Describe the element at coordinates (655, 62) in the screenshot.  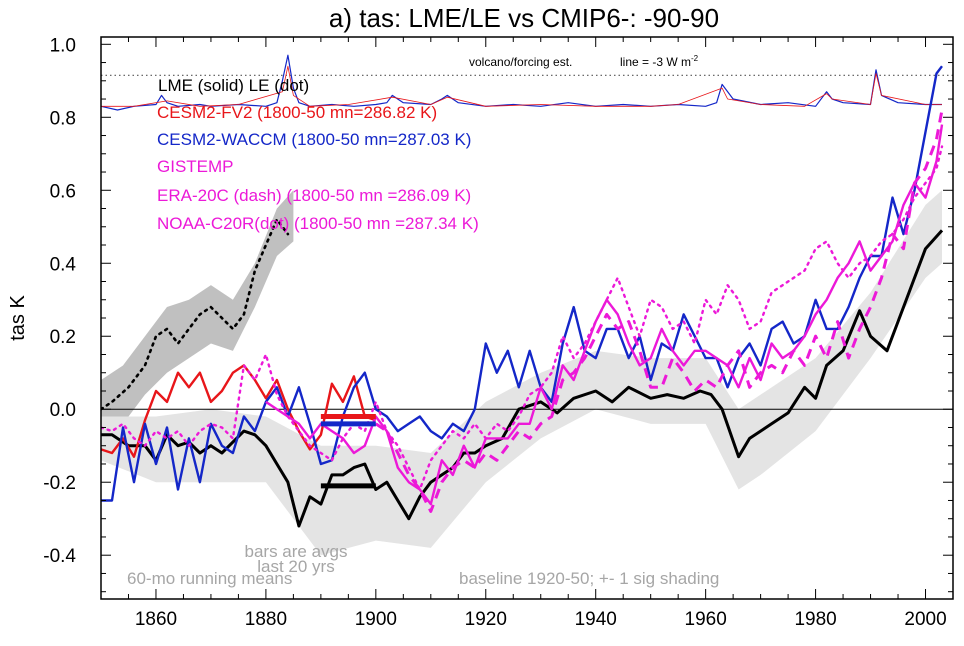
I see `annotation-forcing-text: line = -3 W m` at that location.